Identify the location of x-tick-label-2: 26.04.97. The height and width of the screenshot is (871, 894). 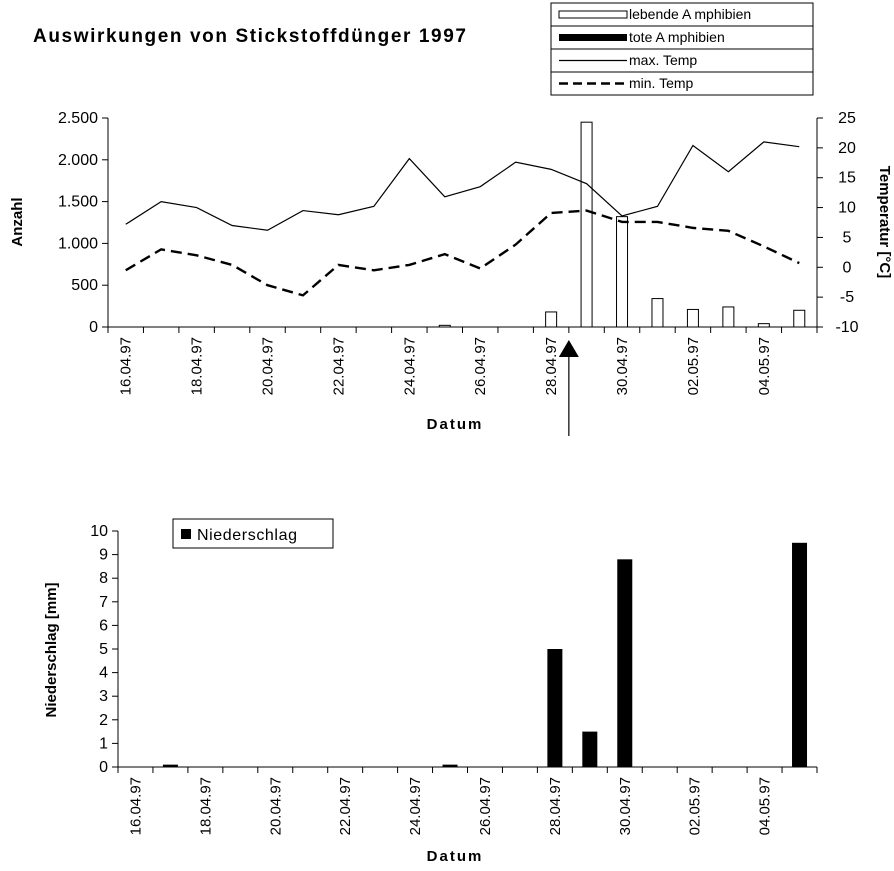
(485, 806).